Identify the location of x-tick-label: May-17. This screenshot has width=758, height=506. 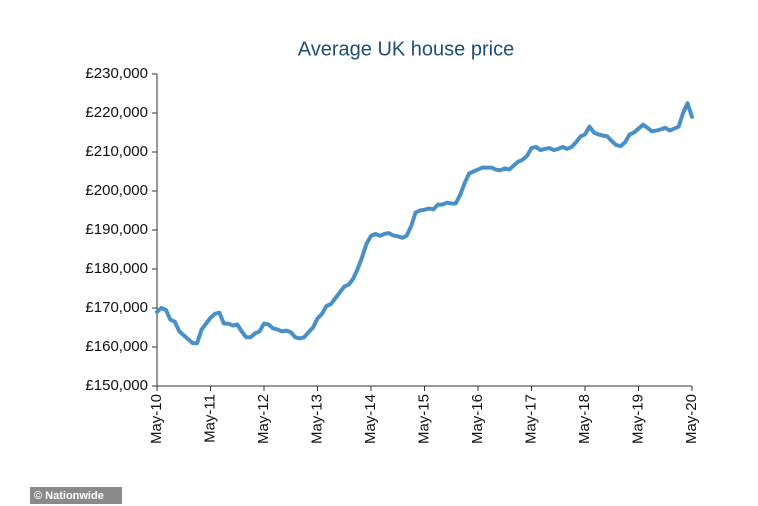
(530, 419).